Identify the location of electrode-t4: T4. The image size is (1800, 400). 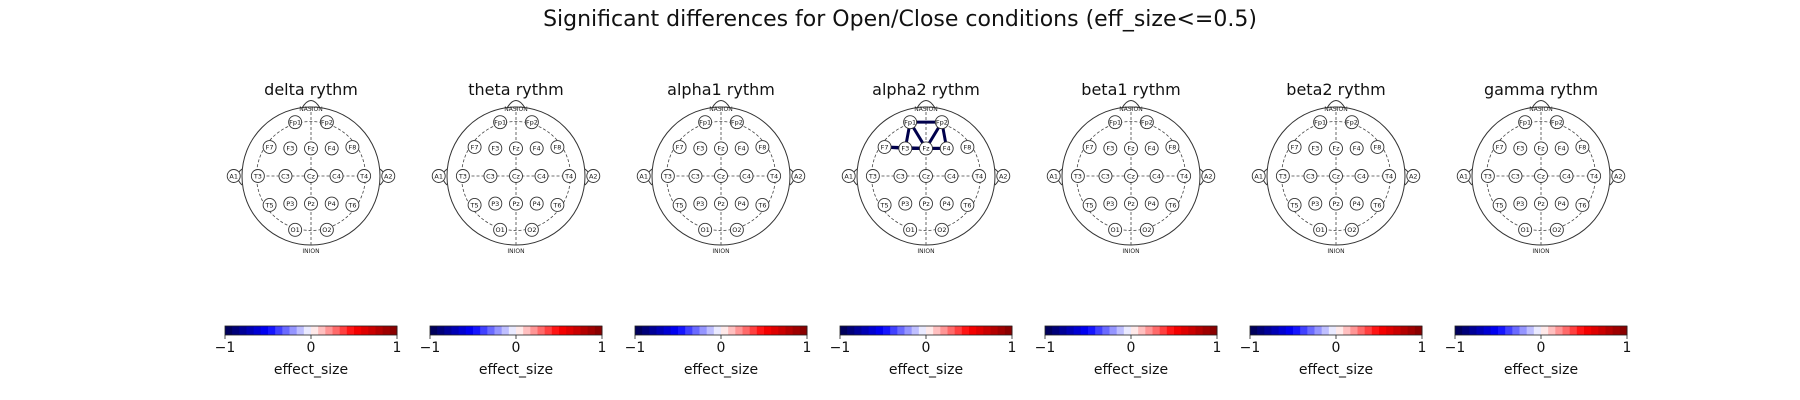
(364, 176).